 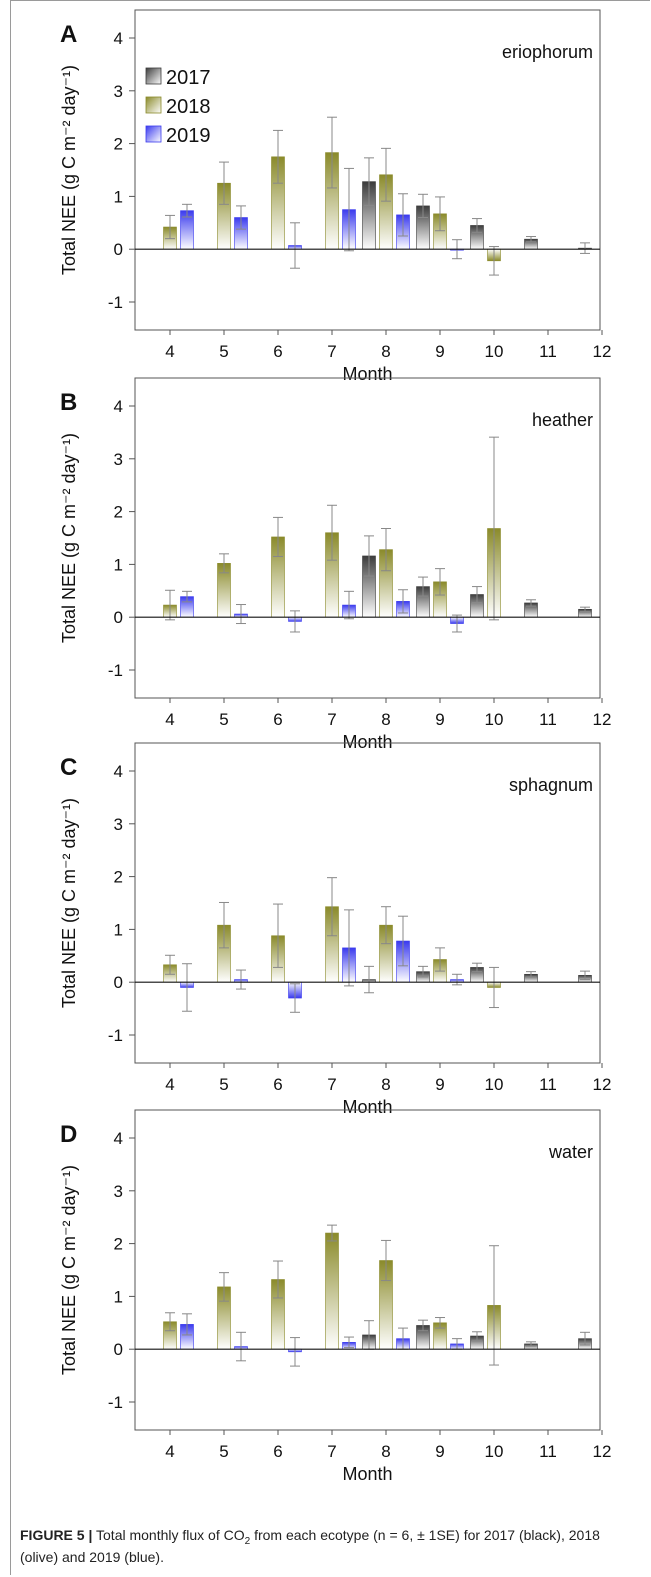 What do you see at coordinates (118, 38) in the screenshot?
I see `y-tick-label: 4` at bounding box center [118, 38].